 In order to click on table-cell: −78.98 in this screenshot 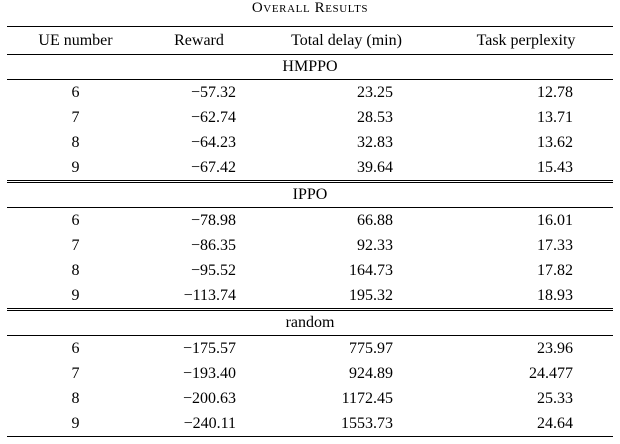, I will do `click(213, 220)`.